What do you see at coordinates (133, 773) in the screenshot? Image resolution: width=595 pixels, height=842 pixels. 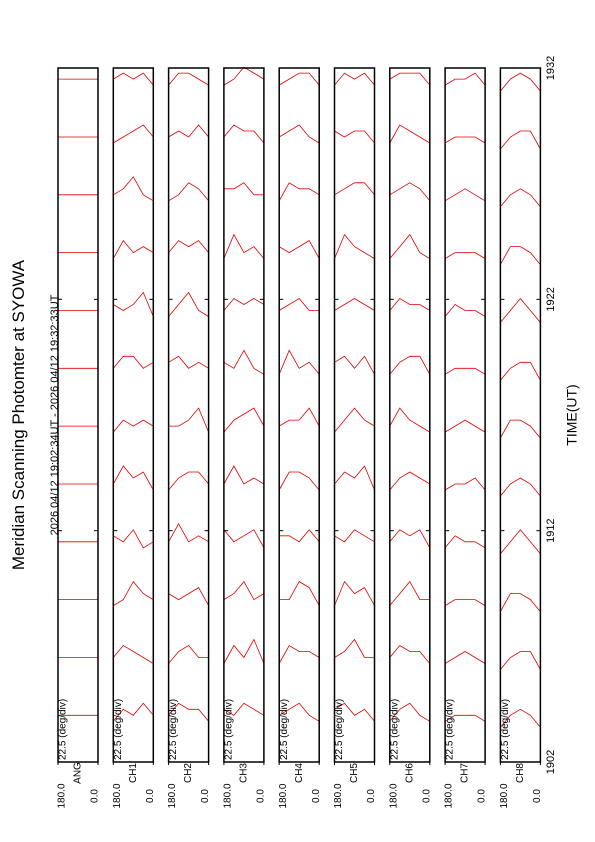 I see `panel-label: CH1` at bounding box center [133, 773].